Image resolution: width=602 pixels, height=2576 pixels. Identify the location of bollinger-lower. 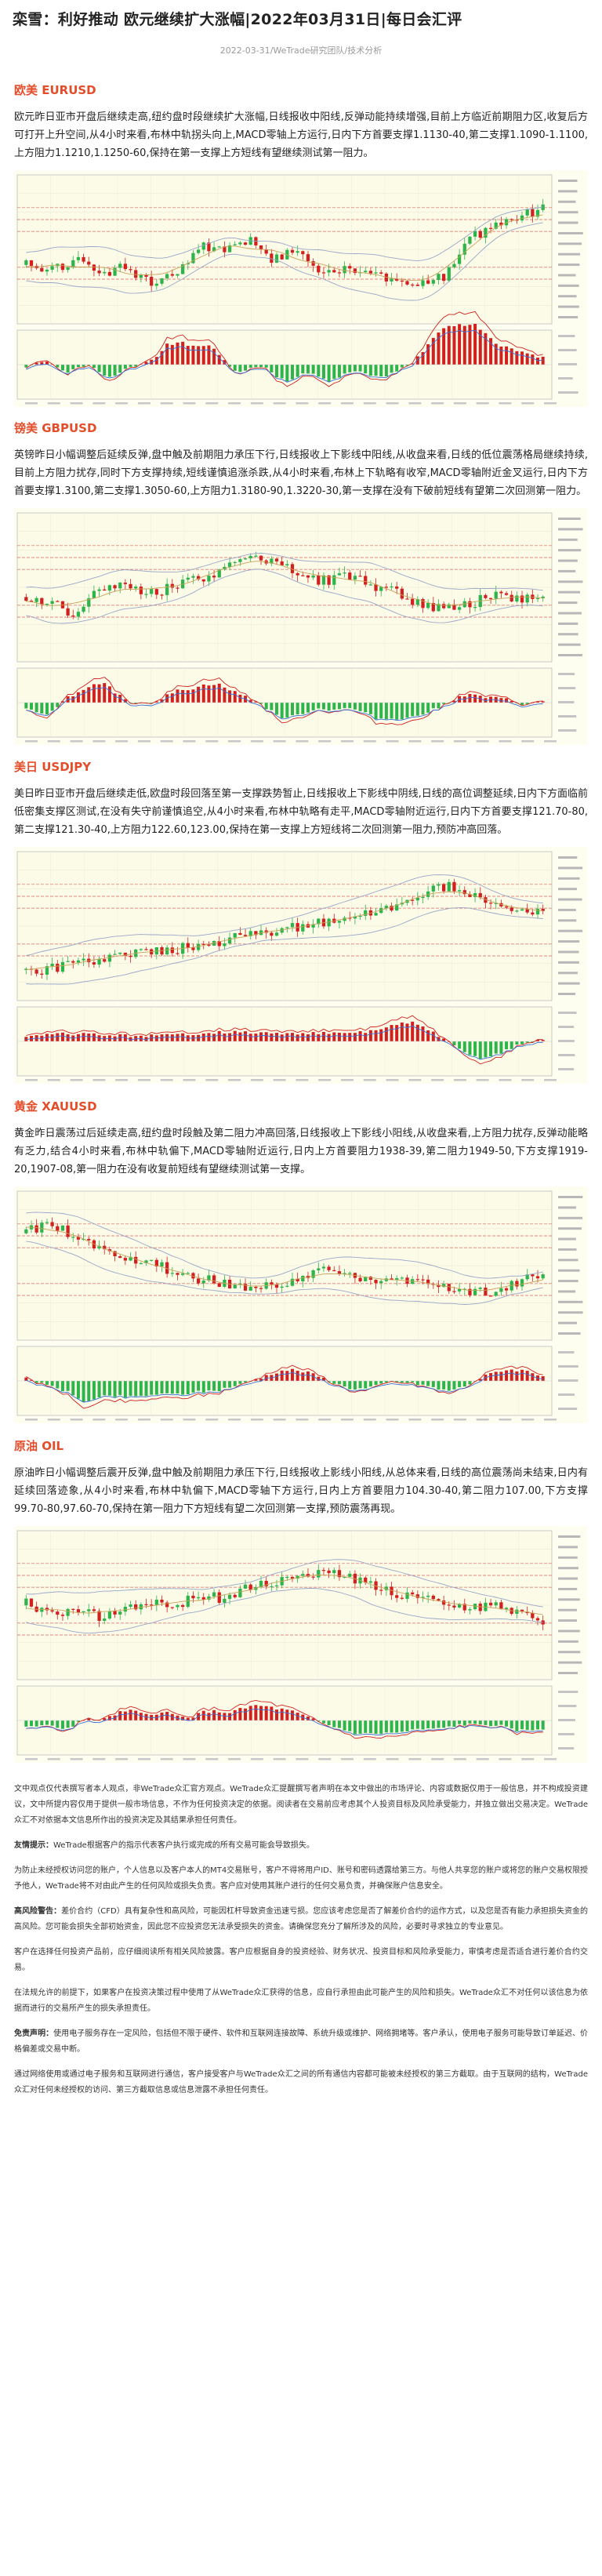
(284, 1611).